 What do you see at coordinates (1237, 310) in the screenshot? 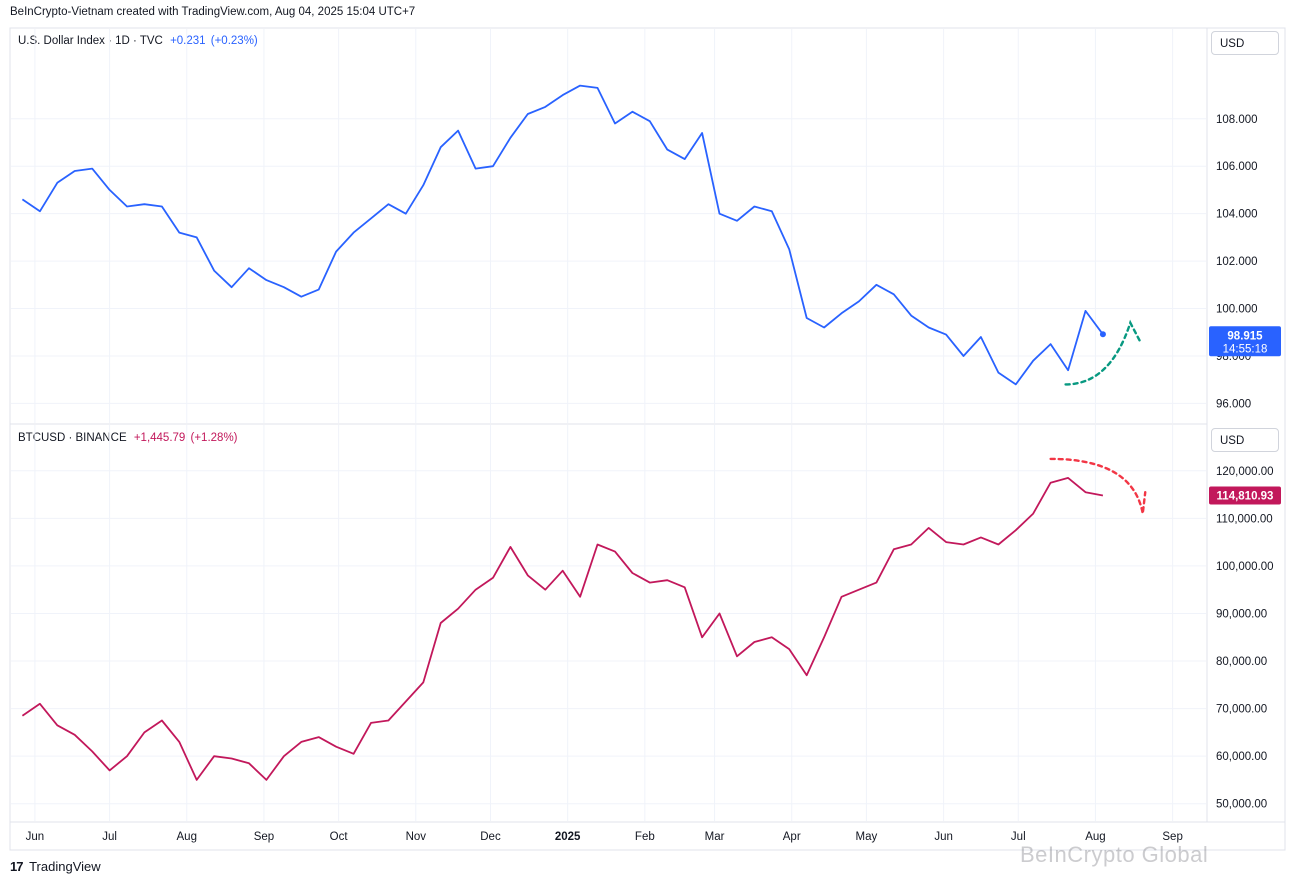
I see `dxy-ytick-label: 100.000` at bounding box center [1237, 310].